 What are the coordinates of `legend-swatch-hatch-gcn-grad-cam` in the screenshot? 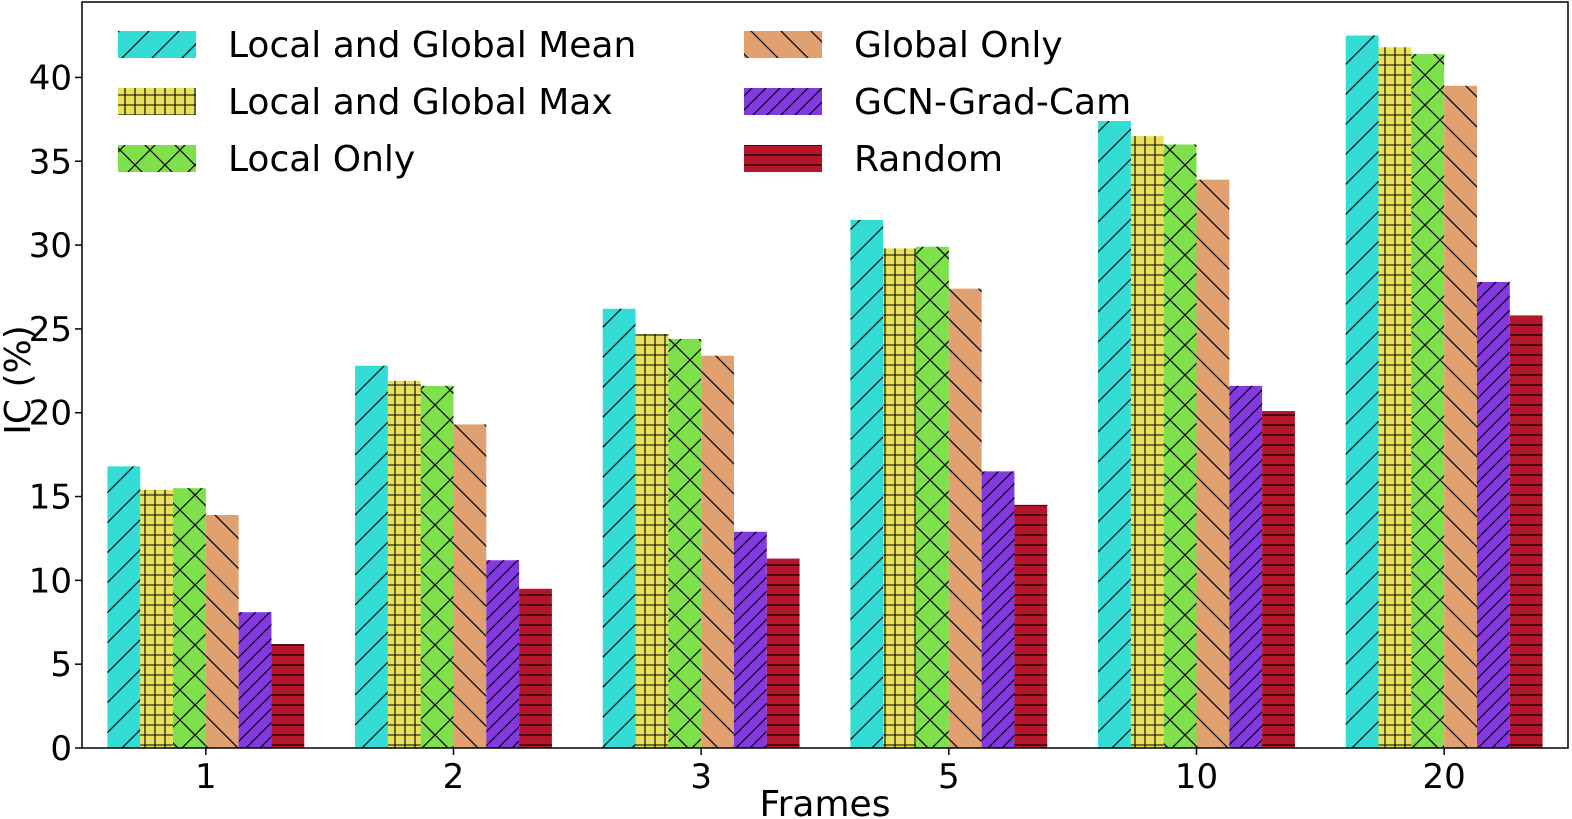 It's located at (783, 101).